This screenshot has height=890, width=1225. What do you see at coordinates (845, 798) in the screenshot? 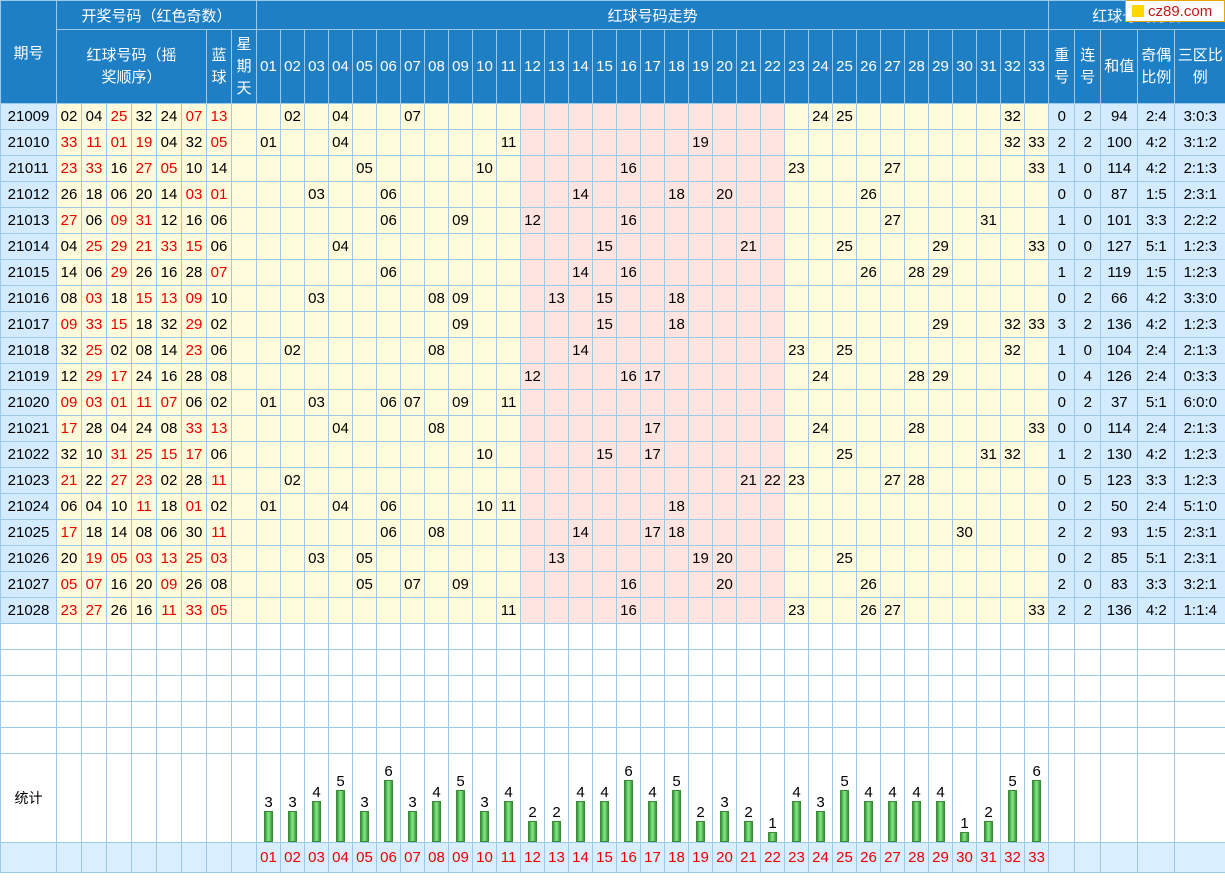
I see `stats-bar-cell: 5` at bounding box center [845, 798].